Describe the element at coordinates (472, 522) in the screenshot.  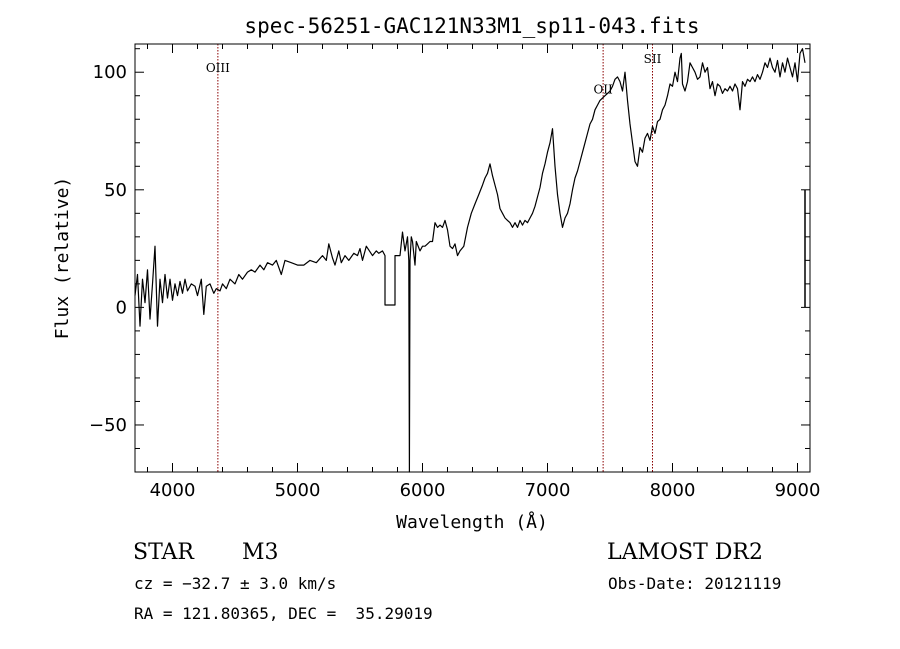
I see `x-axis-label: Wavelength (Å)` at that location.